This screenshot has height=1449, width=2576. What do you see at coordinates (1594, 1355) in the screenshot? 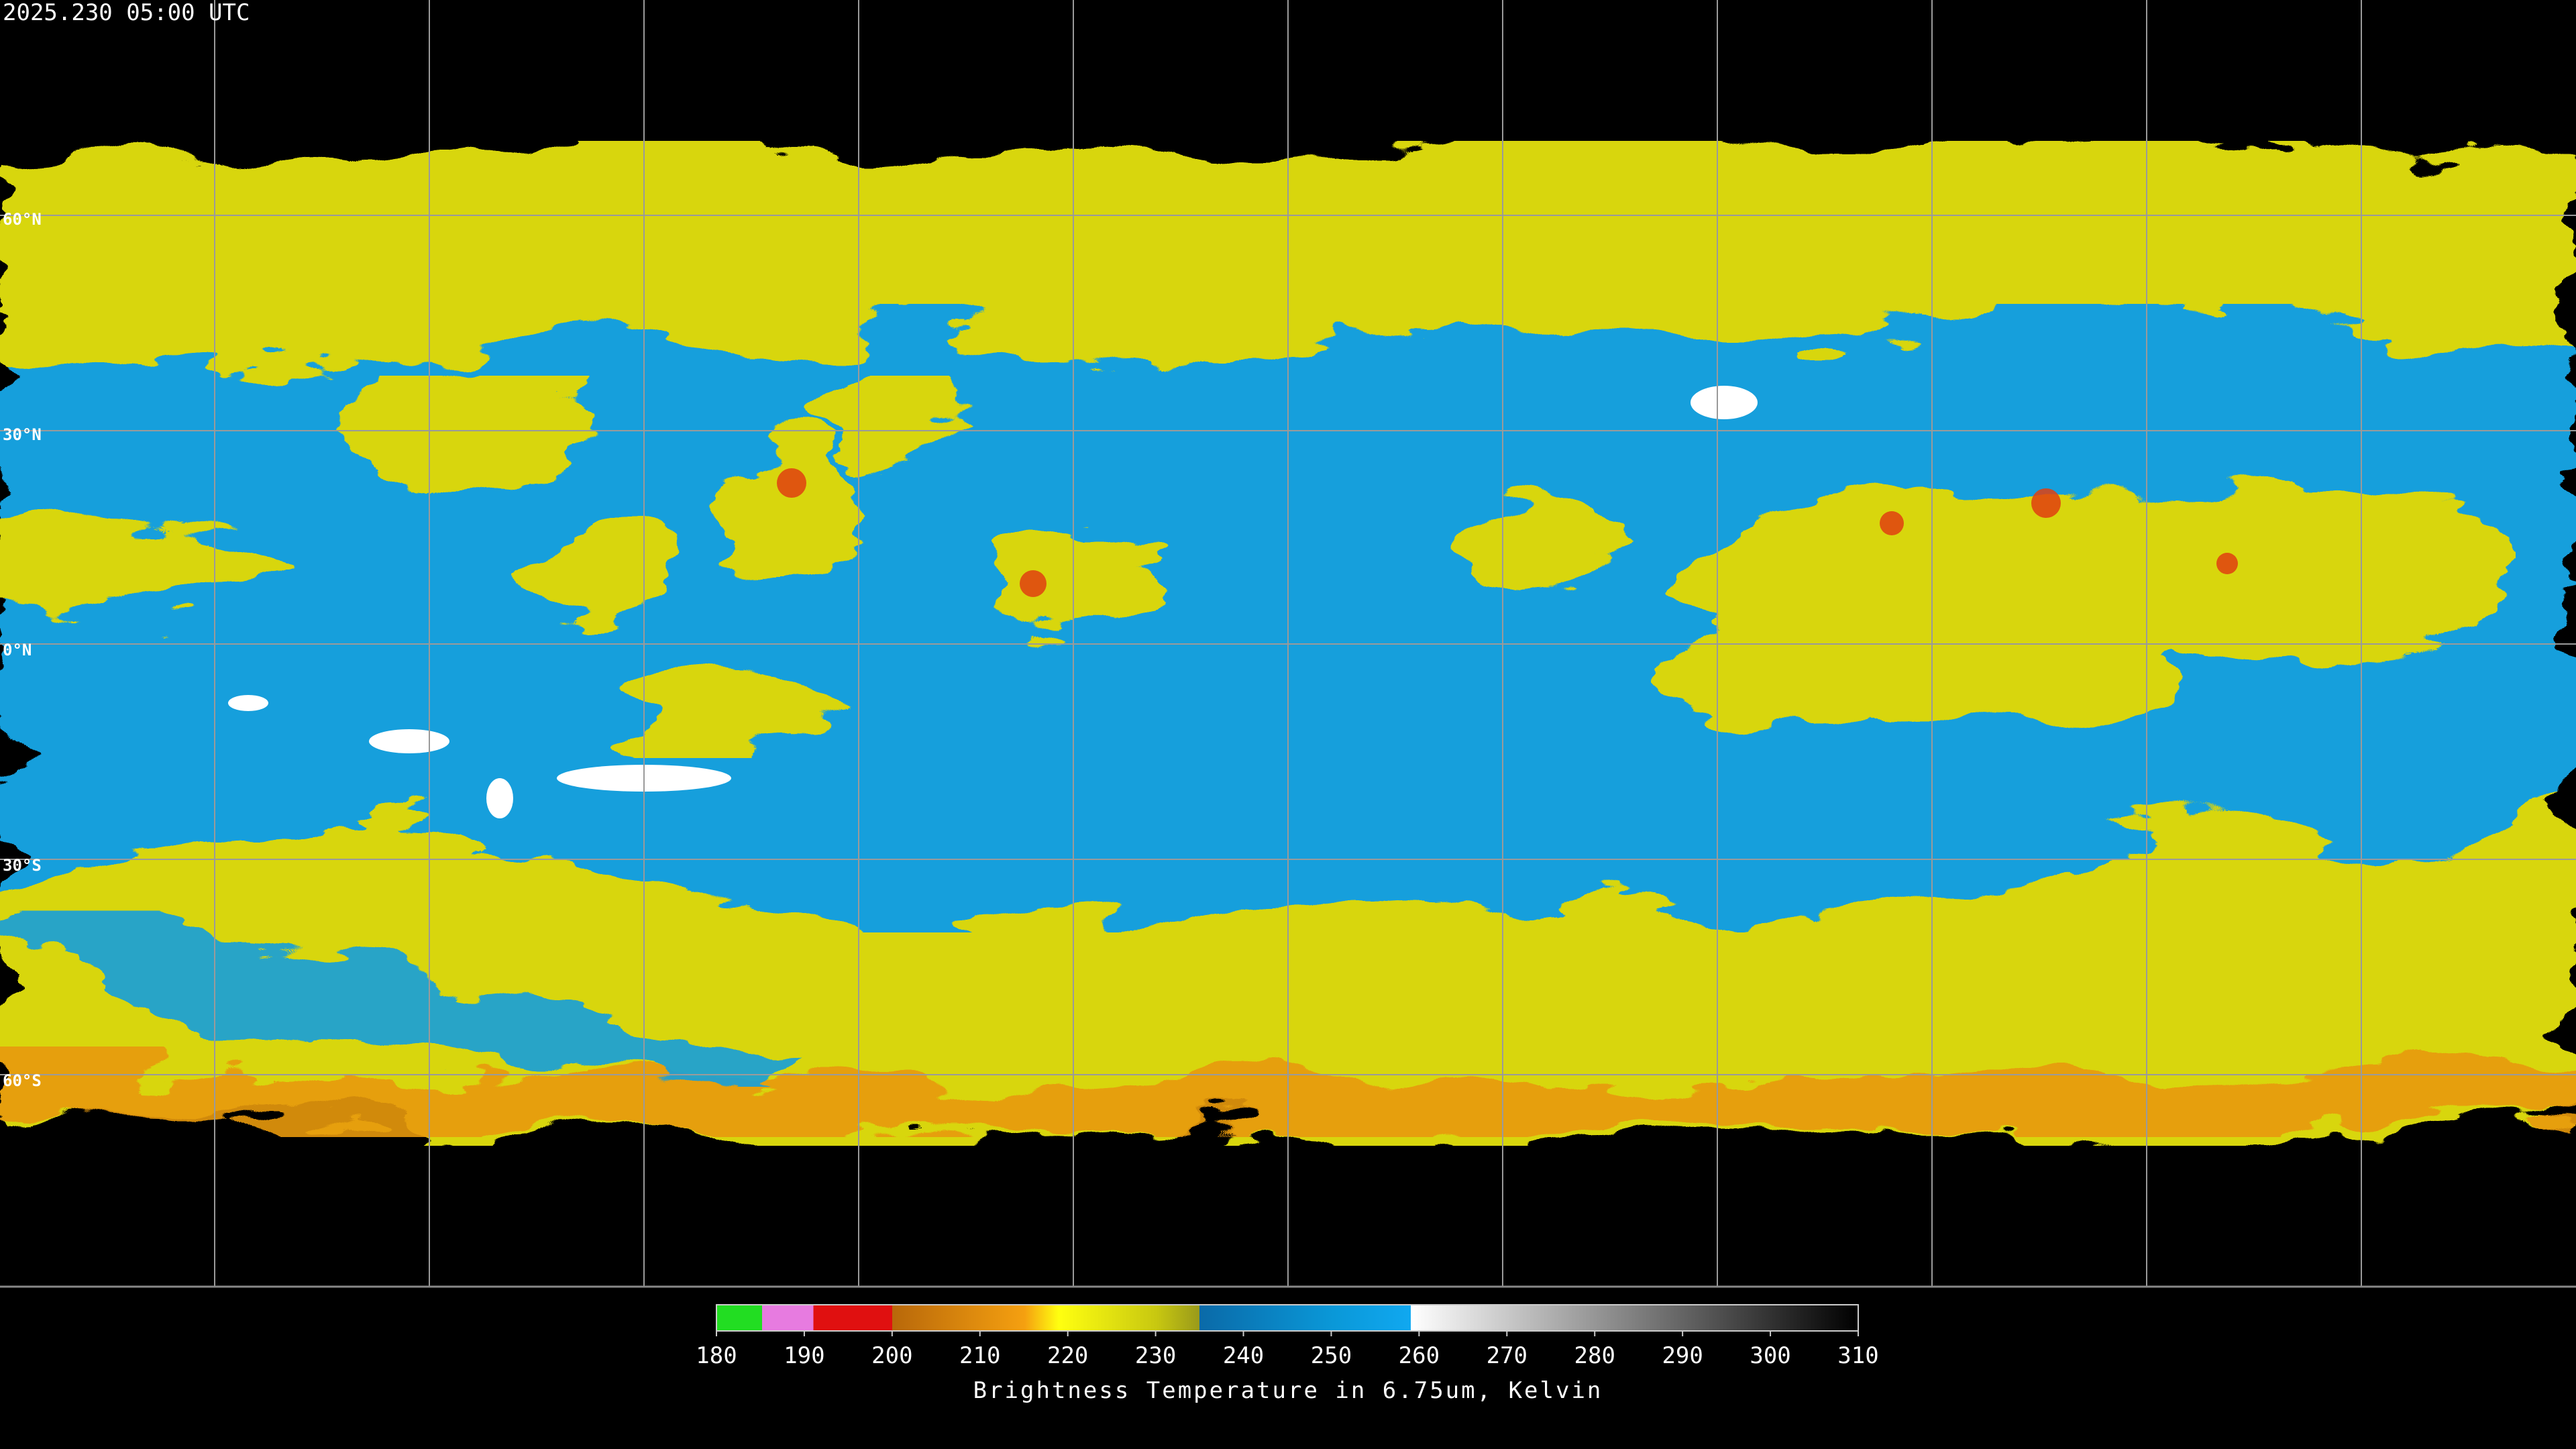
I see `colorbar-tick-label: 280` at bounding box center [1594, 1355].